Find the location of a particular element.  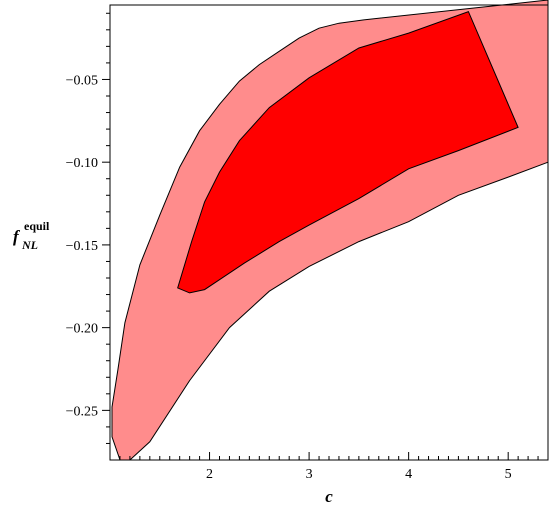

y-tick-label: −0.20 is located at coordinates (82, 329).